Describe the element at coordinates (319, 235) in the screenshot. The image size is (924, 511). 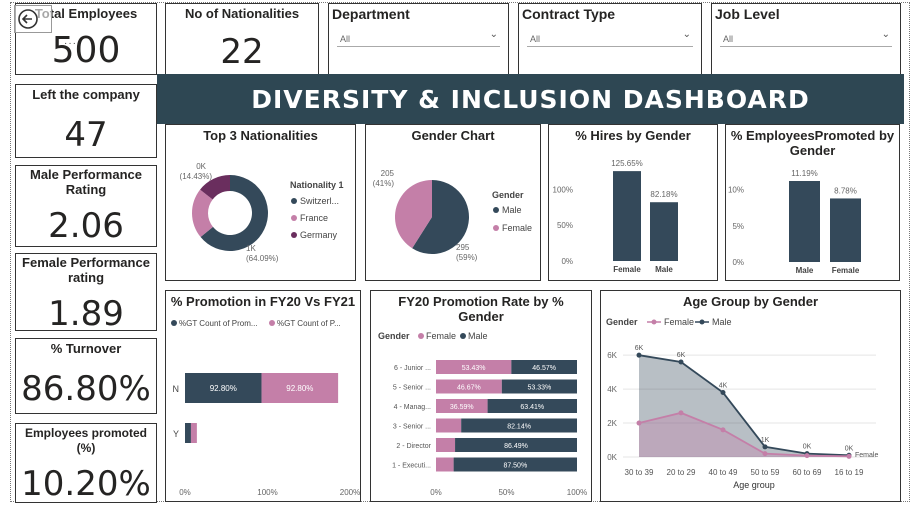
I see `legend-entry: Germany` at that location.